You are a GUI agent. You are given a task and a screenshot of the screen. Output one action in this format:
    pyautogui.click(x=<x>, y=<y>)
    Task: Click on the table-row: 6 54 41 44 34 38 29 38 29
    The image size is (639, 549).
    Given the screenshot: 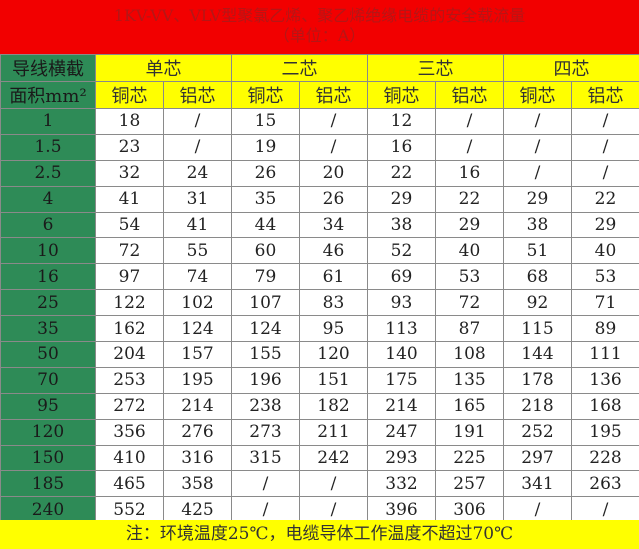 What is the action you would take?
    pyautogui.click(x=319, y=225)
    